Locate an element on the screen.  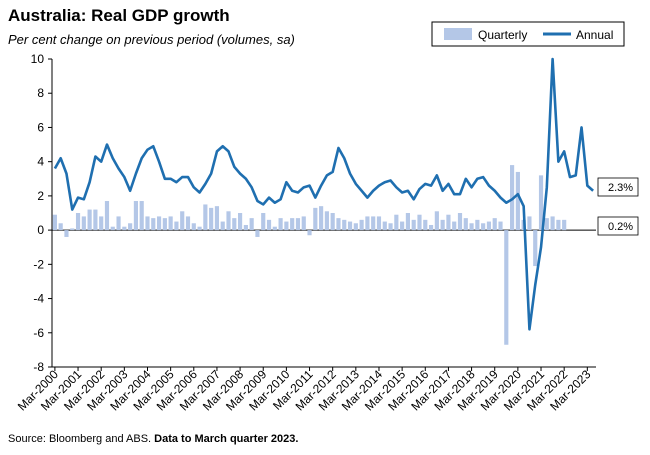
y-tick-label: 0 is located at coordinates (40, 230).